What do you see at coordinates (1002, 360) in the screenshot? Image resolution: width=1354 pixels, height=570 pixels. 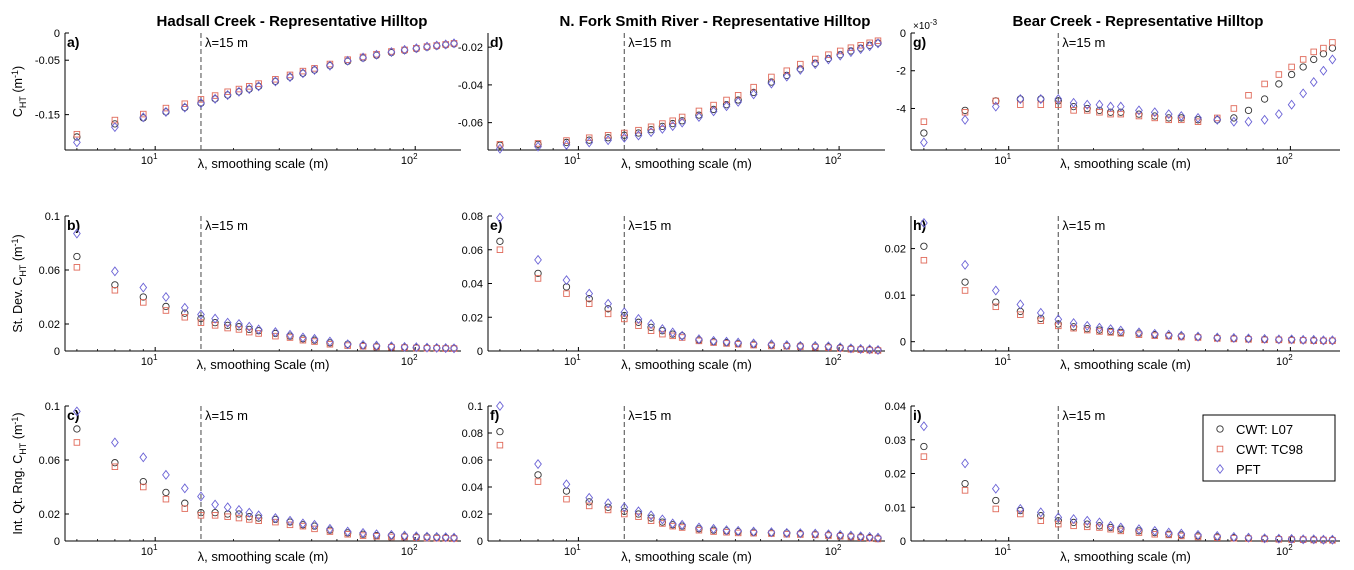 I see `x-tick-label: 10¹` at bounding box center [1002, 360].